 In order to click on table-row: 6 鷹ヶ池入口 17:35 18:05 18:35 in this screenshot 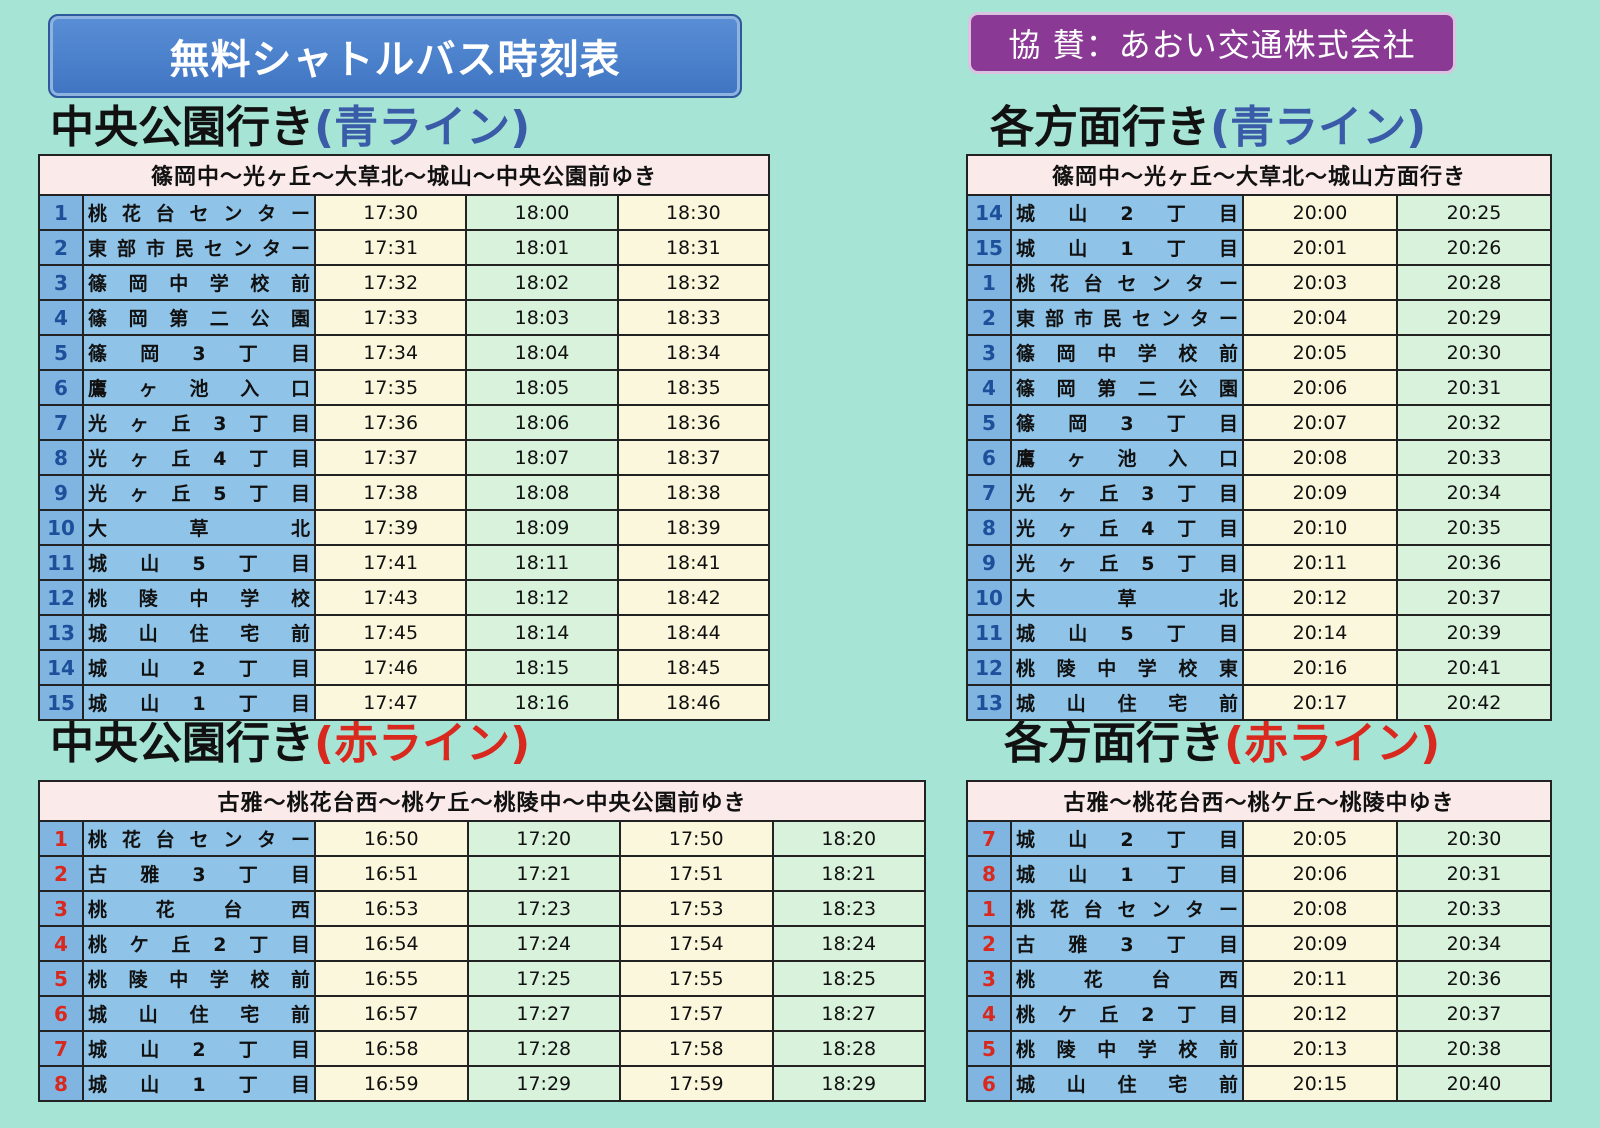, I will do `click(404, 387)`.